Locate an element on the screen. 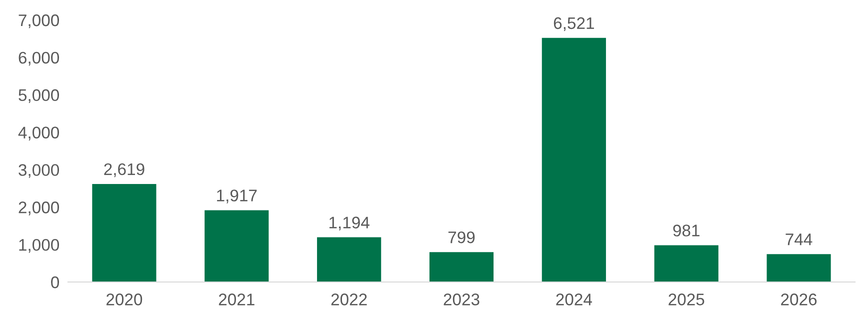 The width and height of the screenshot is (861, 332). x-tick-label: 2023 is located at coordinates (462, 300).